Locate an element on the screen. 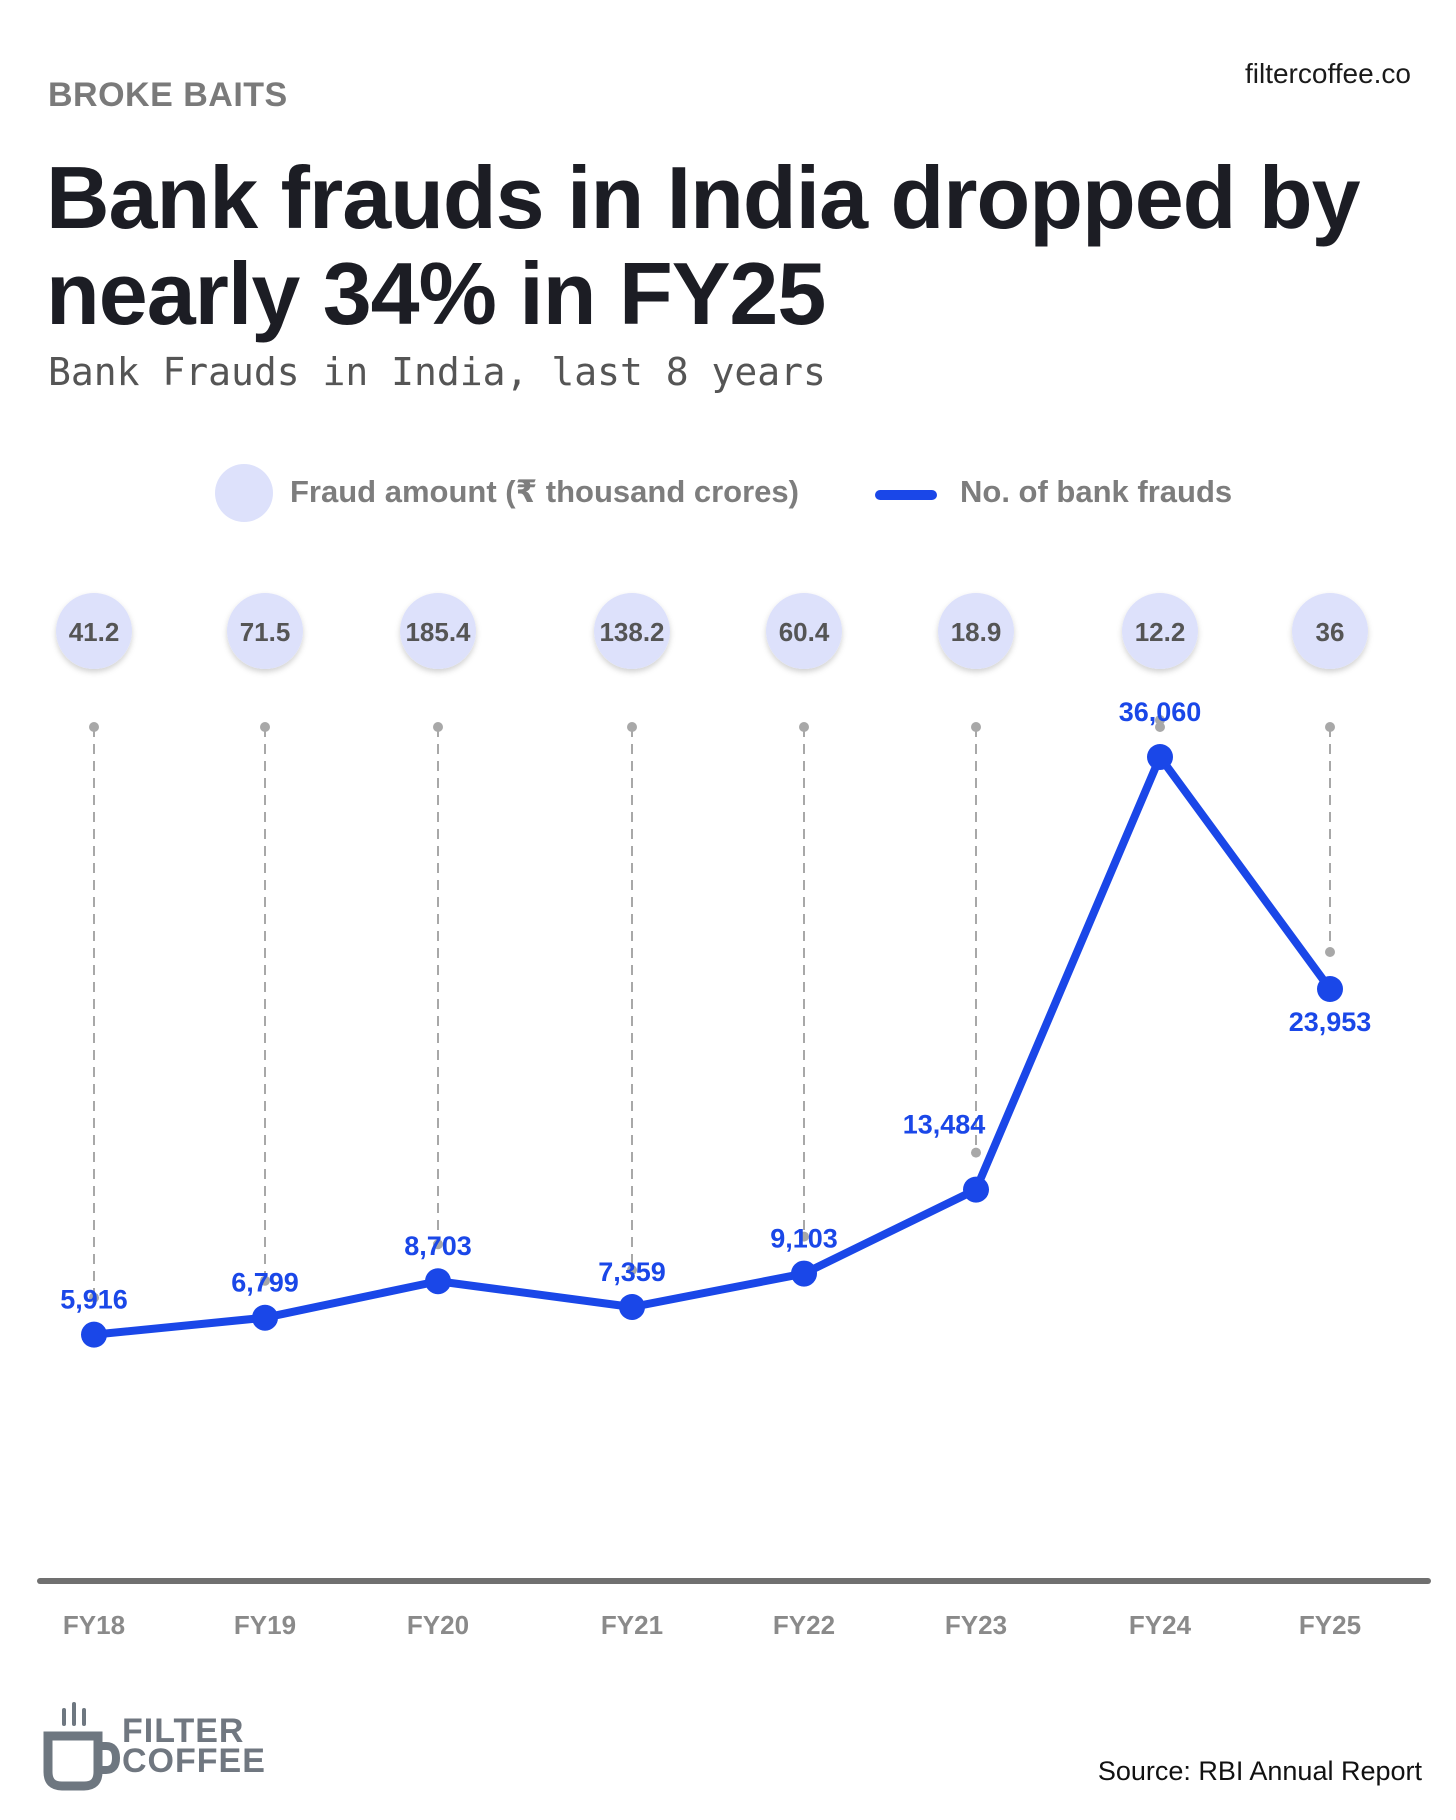 The height and width of the screenshot is (1820, 1456). count-point-fy25 is located at coordinates (1330, 989).